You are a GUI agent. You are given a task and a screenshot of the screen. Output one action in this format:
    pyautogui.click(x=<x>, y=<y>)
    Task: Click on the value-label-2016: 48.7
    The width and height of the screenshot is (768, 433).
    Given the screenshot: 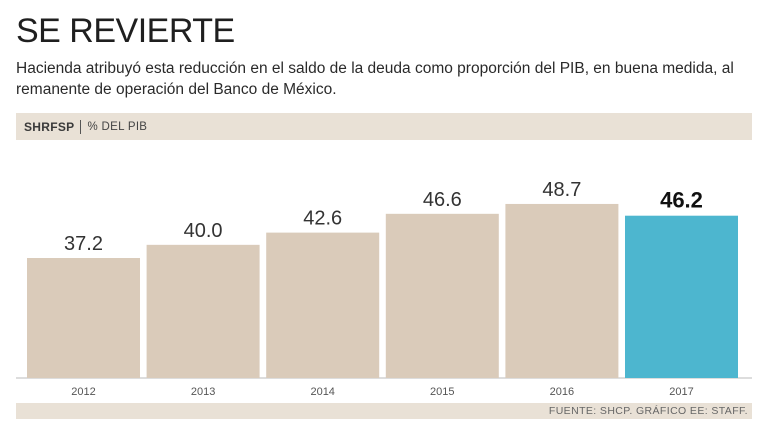 What is the action you would take?
    pyautogui.click(x=561, y=190)
    